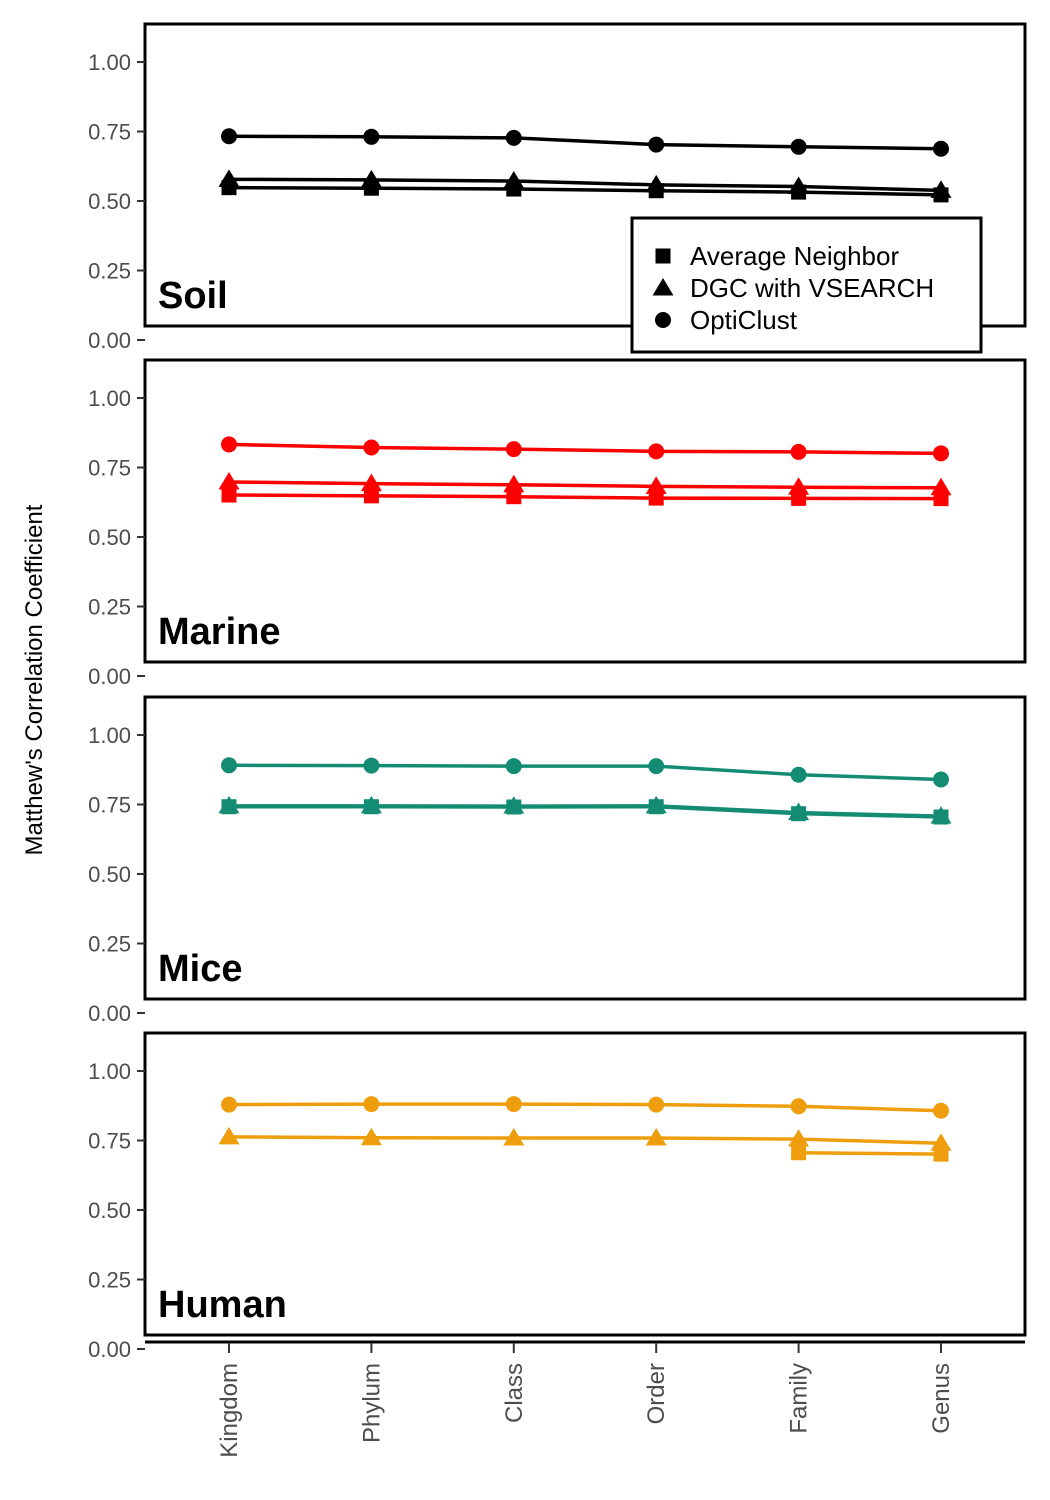 The width and height of the screenshot is (1050, 1500). Describe the element at coordinates (219, 632) in the screenshot. I see `panel-title: Marine` at that location.